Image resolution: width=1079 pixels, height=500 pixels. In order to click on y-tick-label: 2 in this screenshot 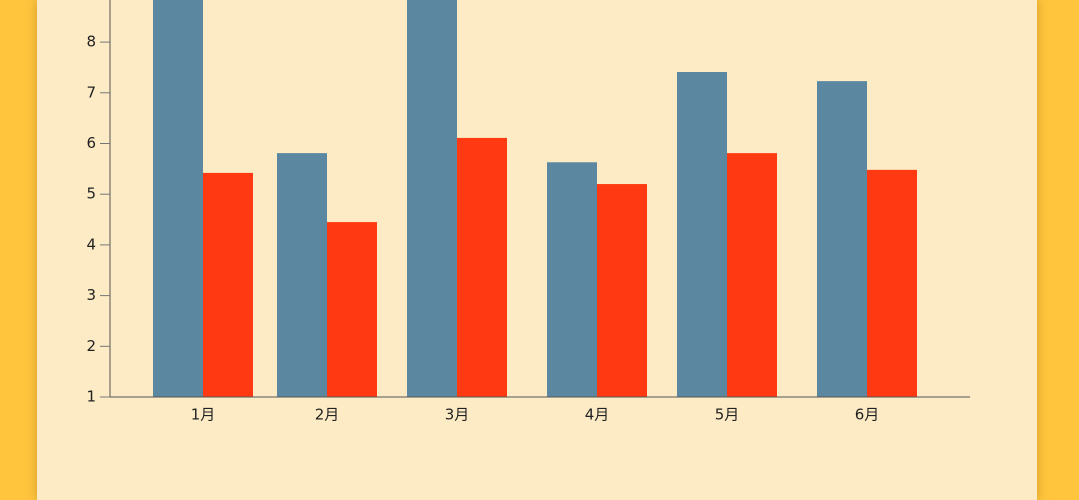, I will do `click(91, 346)`.